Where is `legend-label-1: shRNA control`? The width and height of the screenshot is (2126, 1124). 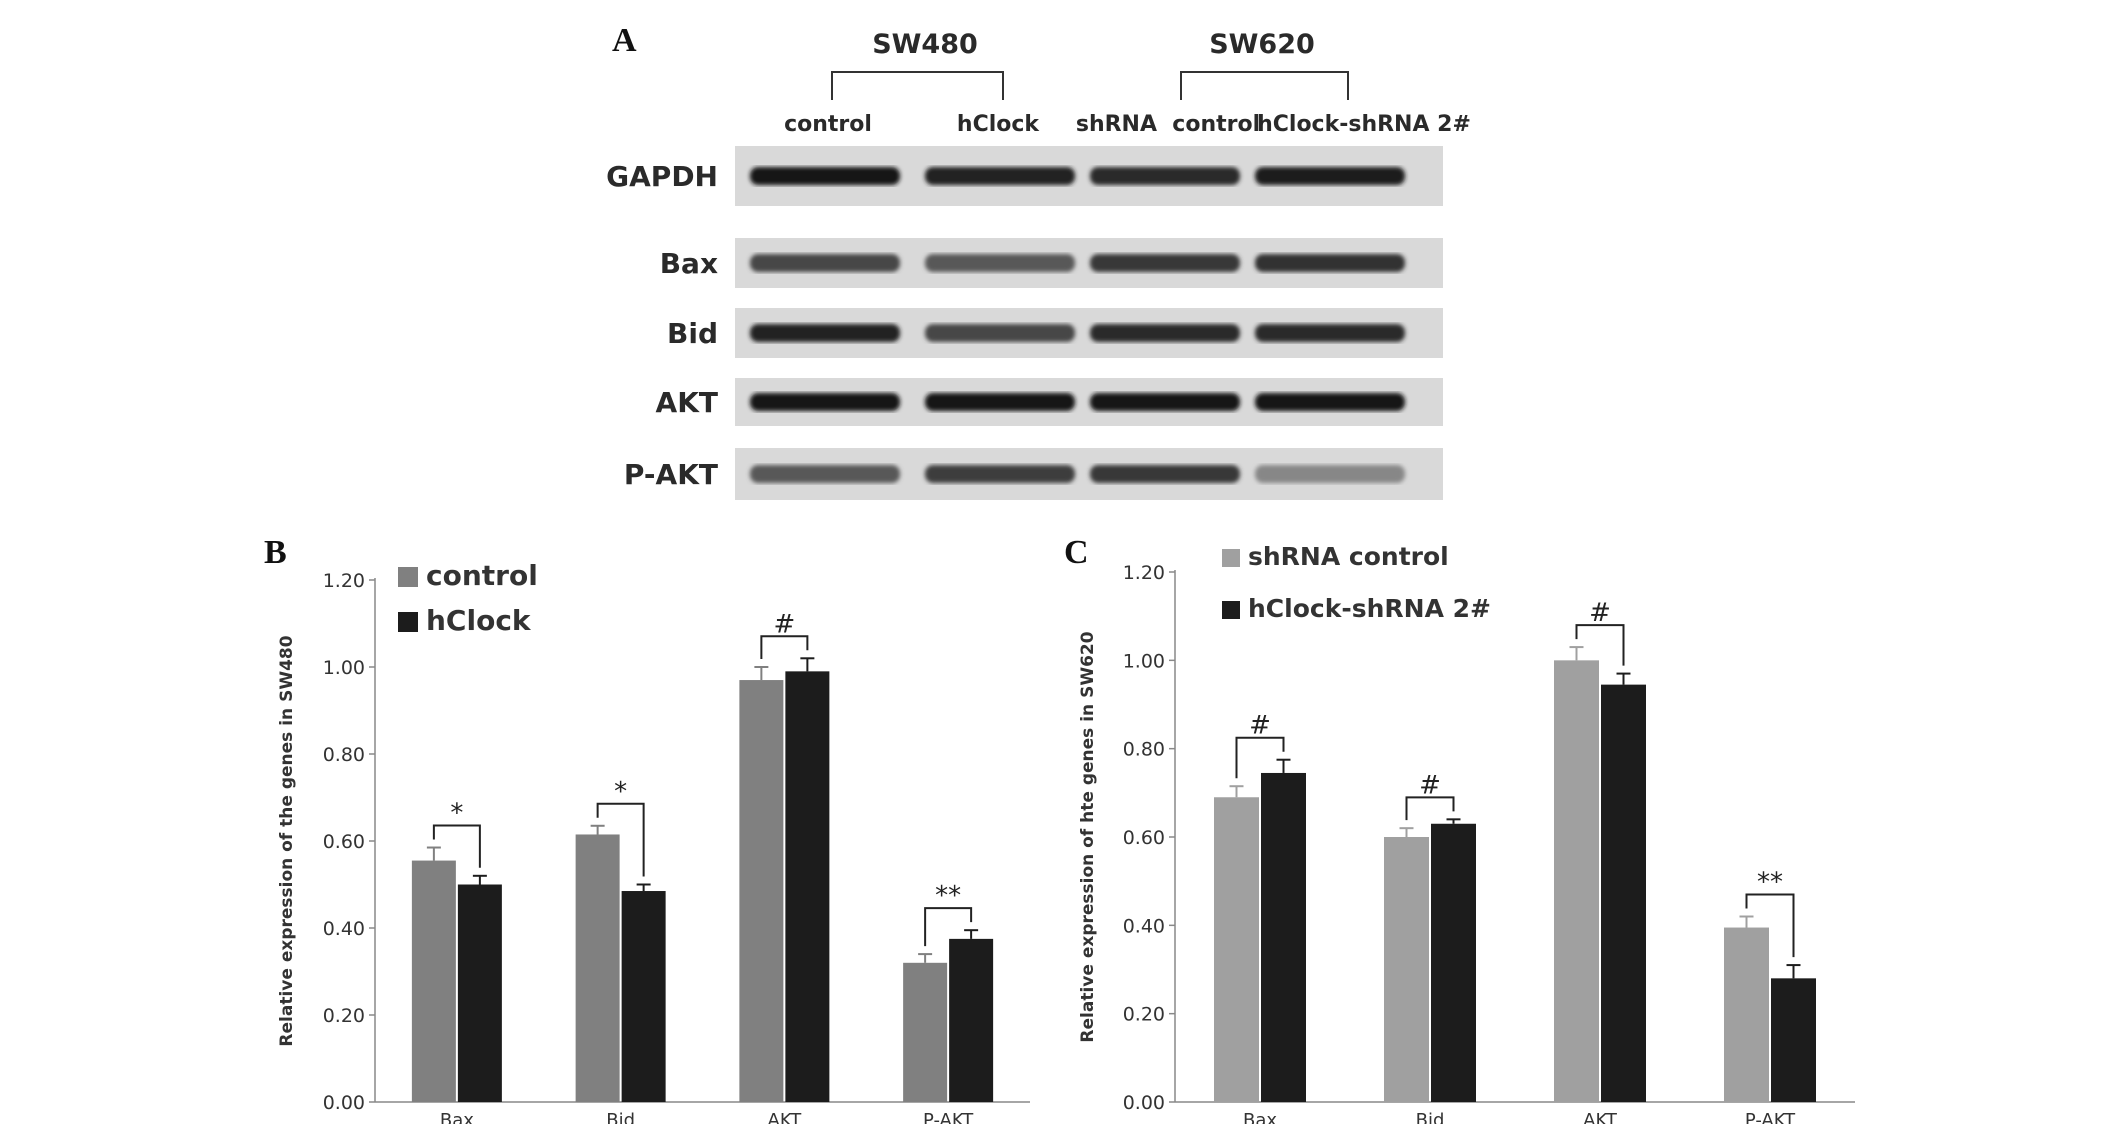
legend-label-1: shRNA control is located at coordinates (1348, 556).